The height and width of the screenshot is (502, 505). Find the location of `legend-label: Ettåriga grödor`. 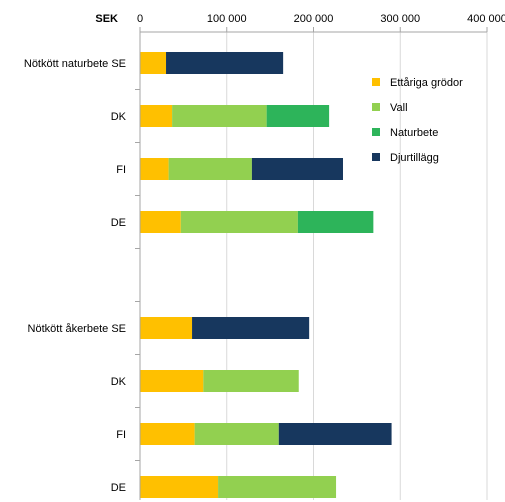

legend-label: Ettåriga grödor is located at coordinates (426, 83).